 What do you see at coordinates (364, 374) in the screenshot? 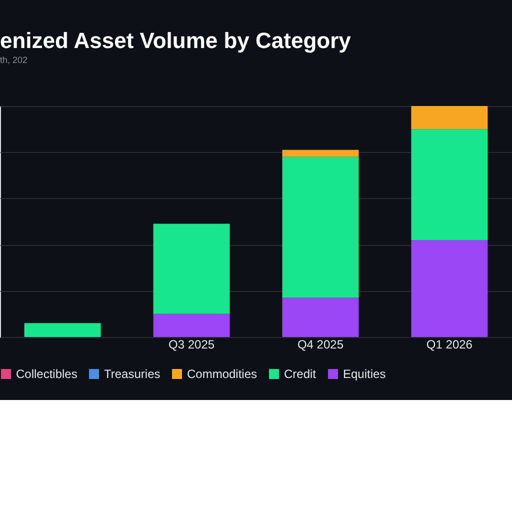
I see `legend-label: Equities` at bounding box center [364, 374].